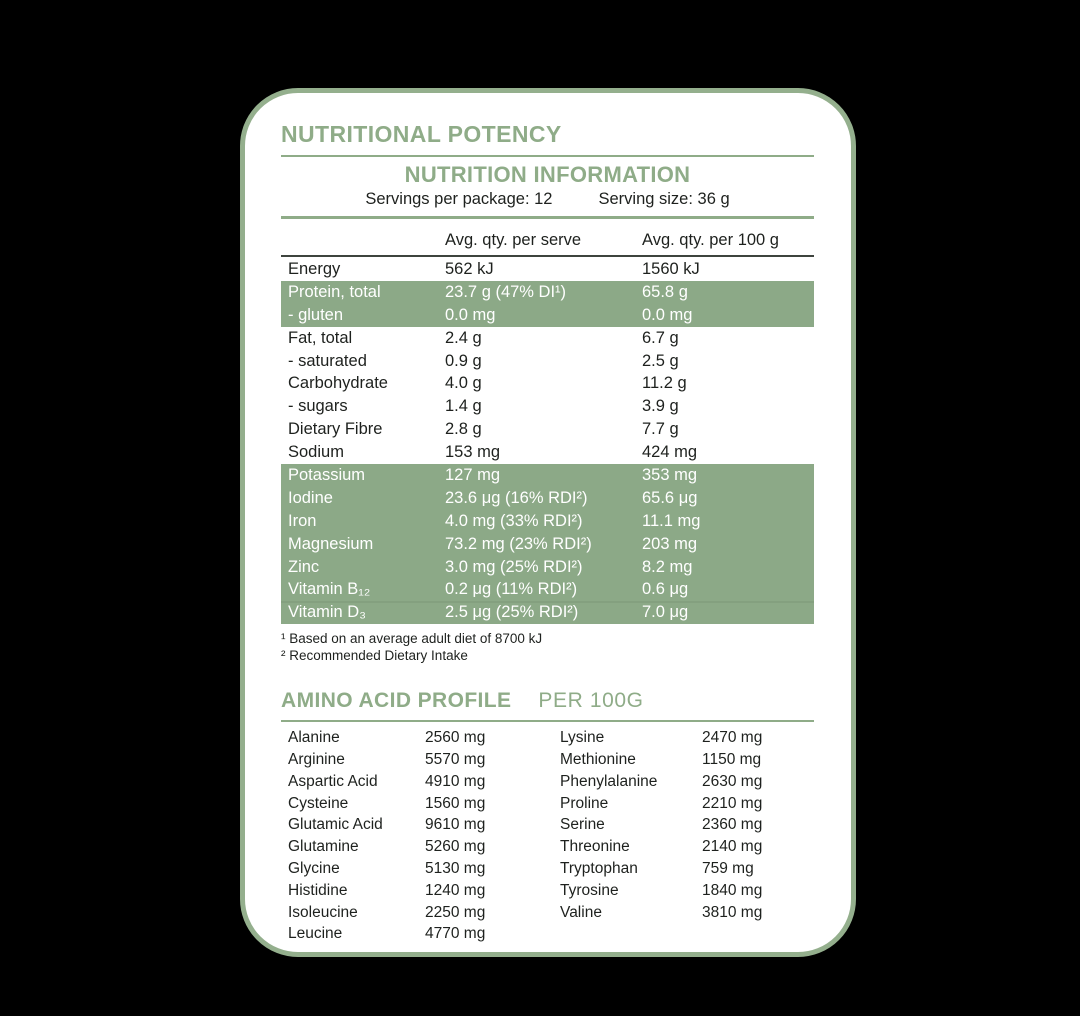 This screenshot has width=1080, height=1016. Describe the element at coordinates (455, 825) in the screenshot. I see `amino-value: 9610 mg` at that location.